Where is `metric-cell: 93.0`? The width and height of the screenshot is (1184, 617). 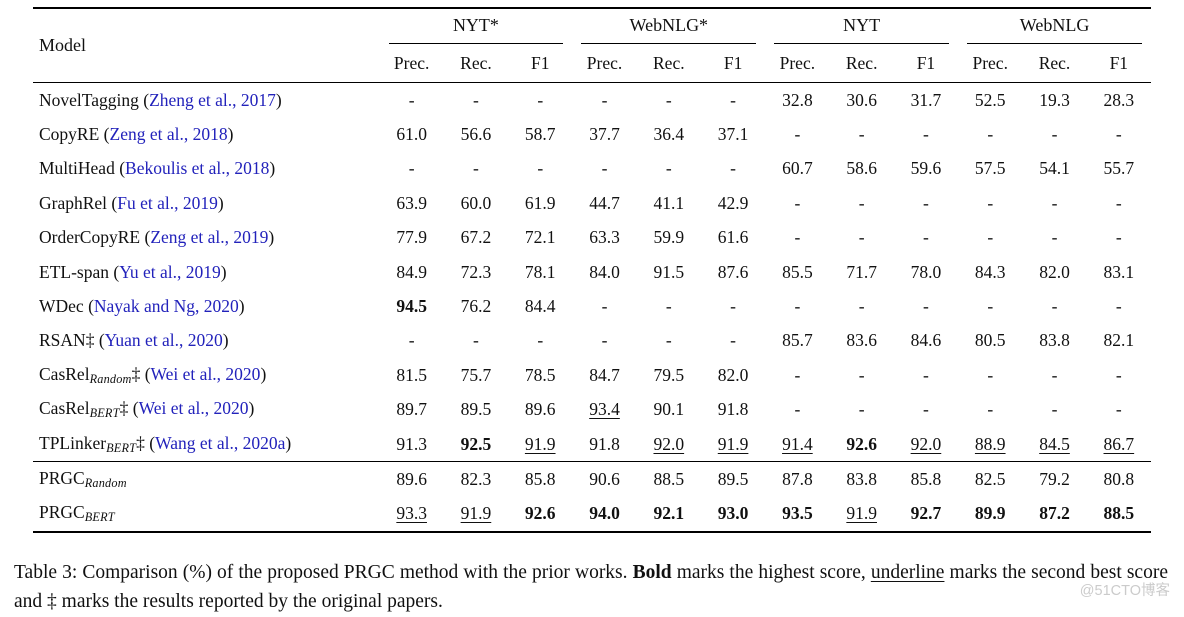
metric-cell: 93.0 is located at coordinates (733, 513).